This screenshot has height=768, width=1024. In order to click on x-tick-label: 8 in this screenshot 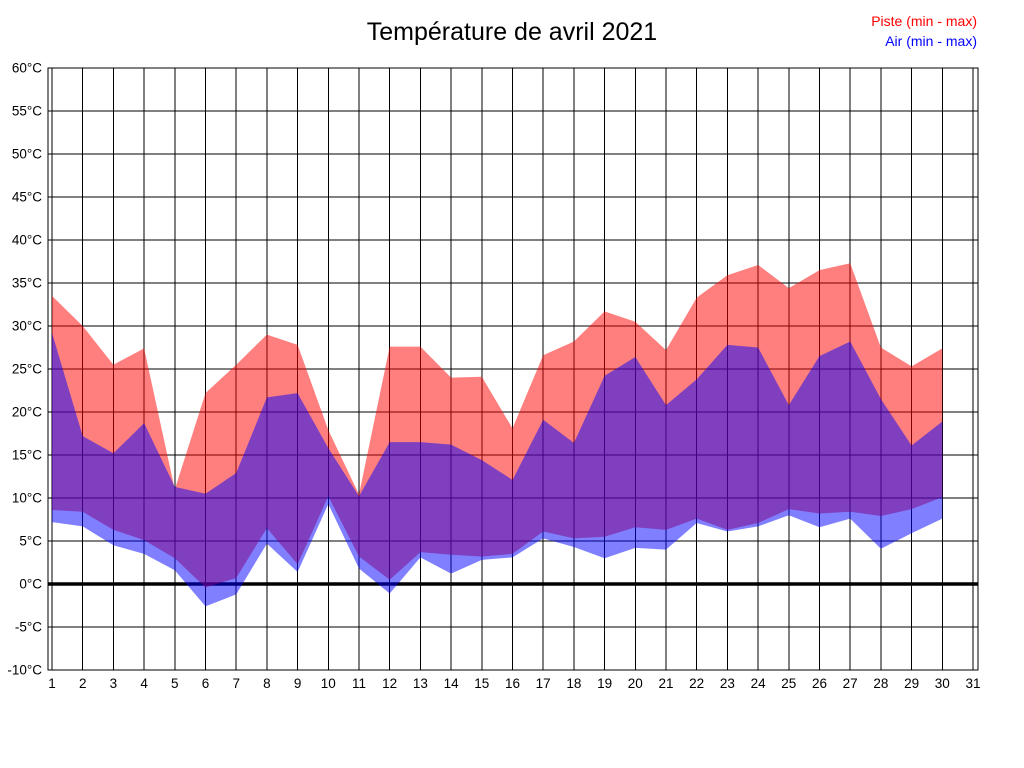, I will do `click(267, 683)`.